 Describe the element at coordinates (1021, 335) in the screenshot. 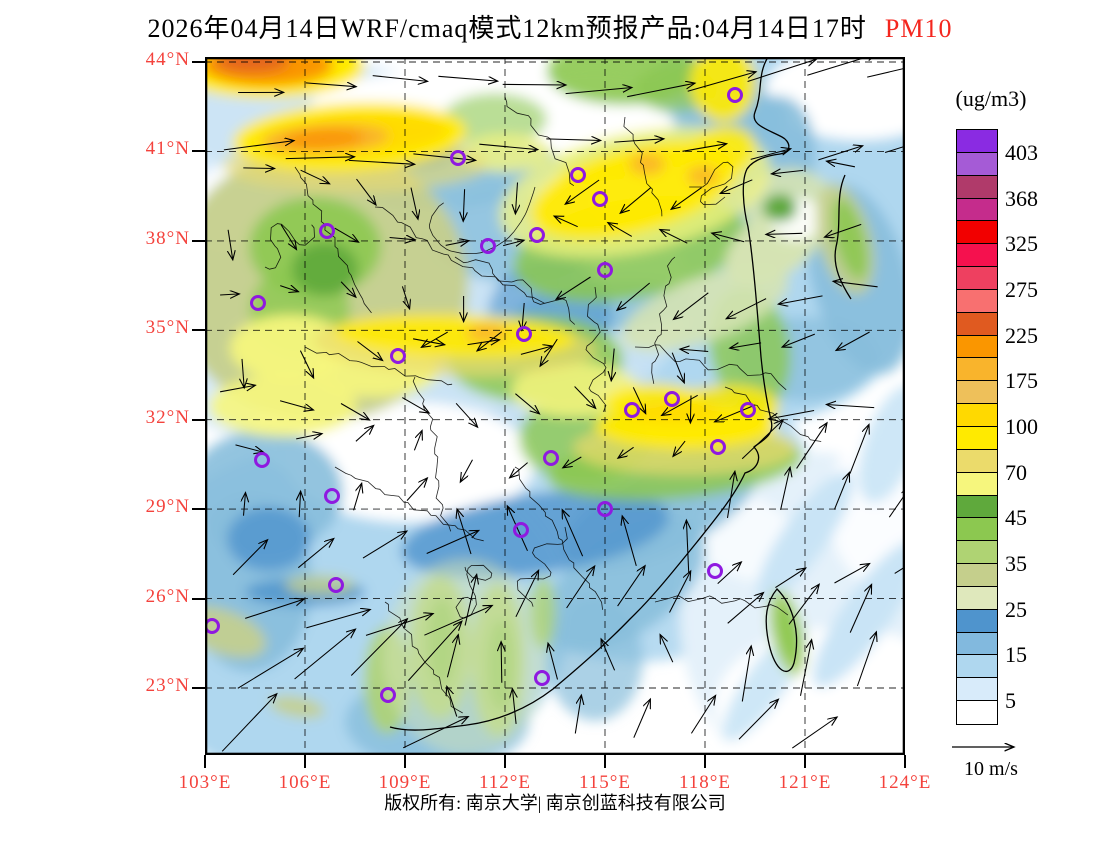

I see `legend-value-label: 225` at that location.